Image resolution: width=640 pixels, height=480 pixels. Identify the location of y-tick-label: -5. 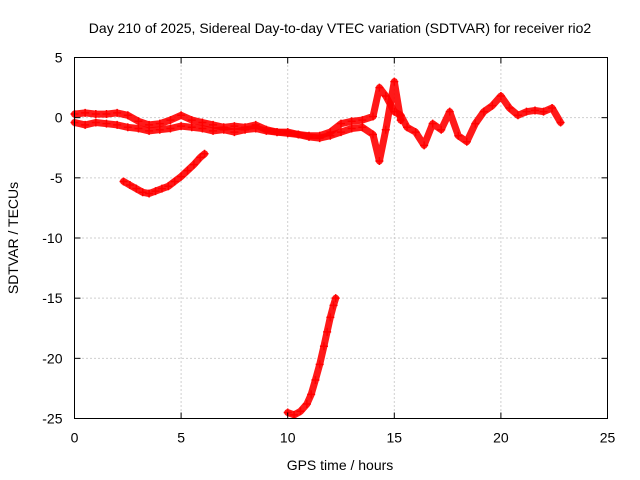
(56, 178).